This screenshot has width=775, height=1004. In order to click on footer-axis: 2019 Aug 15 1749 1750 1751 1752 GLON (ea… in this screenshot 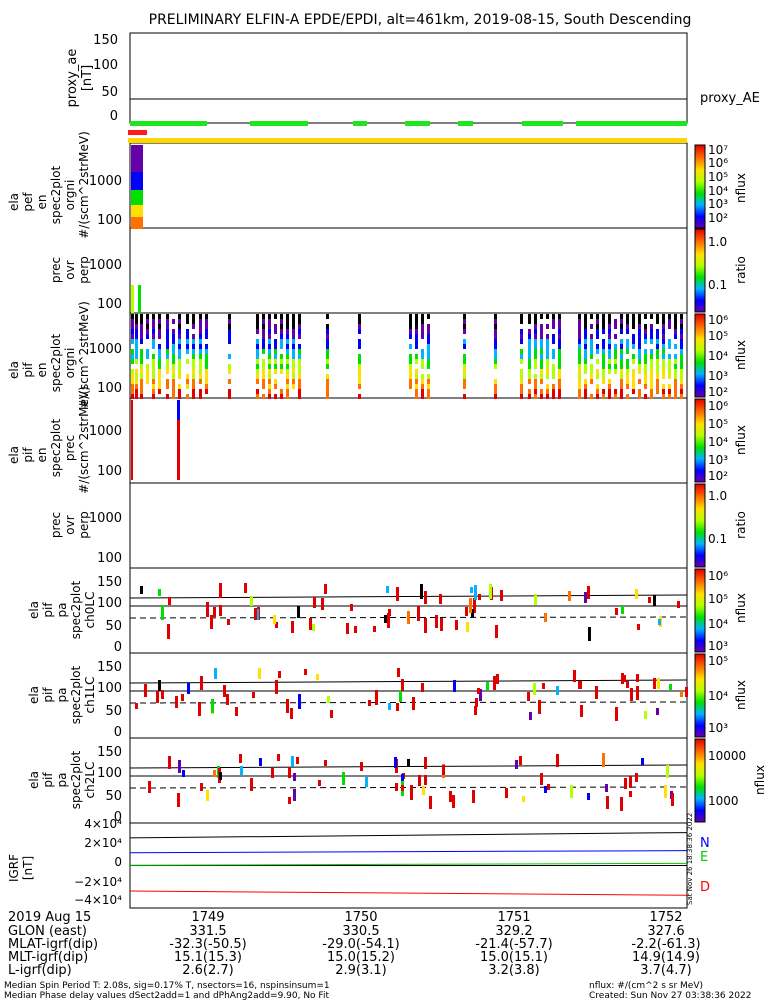, I will do `click(354, 944)`.